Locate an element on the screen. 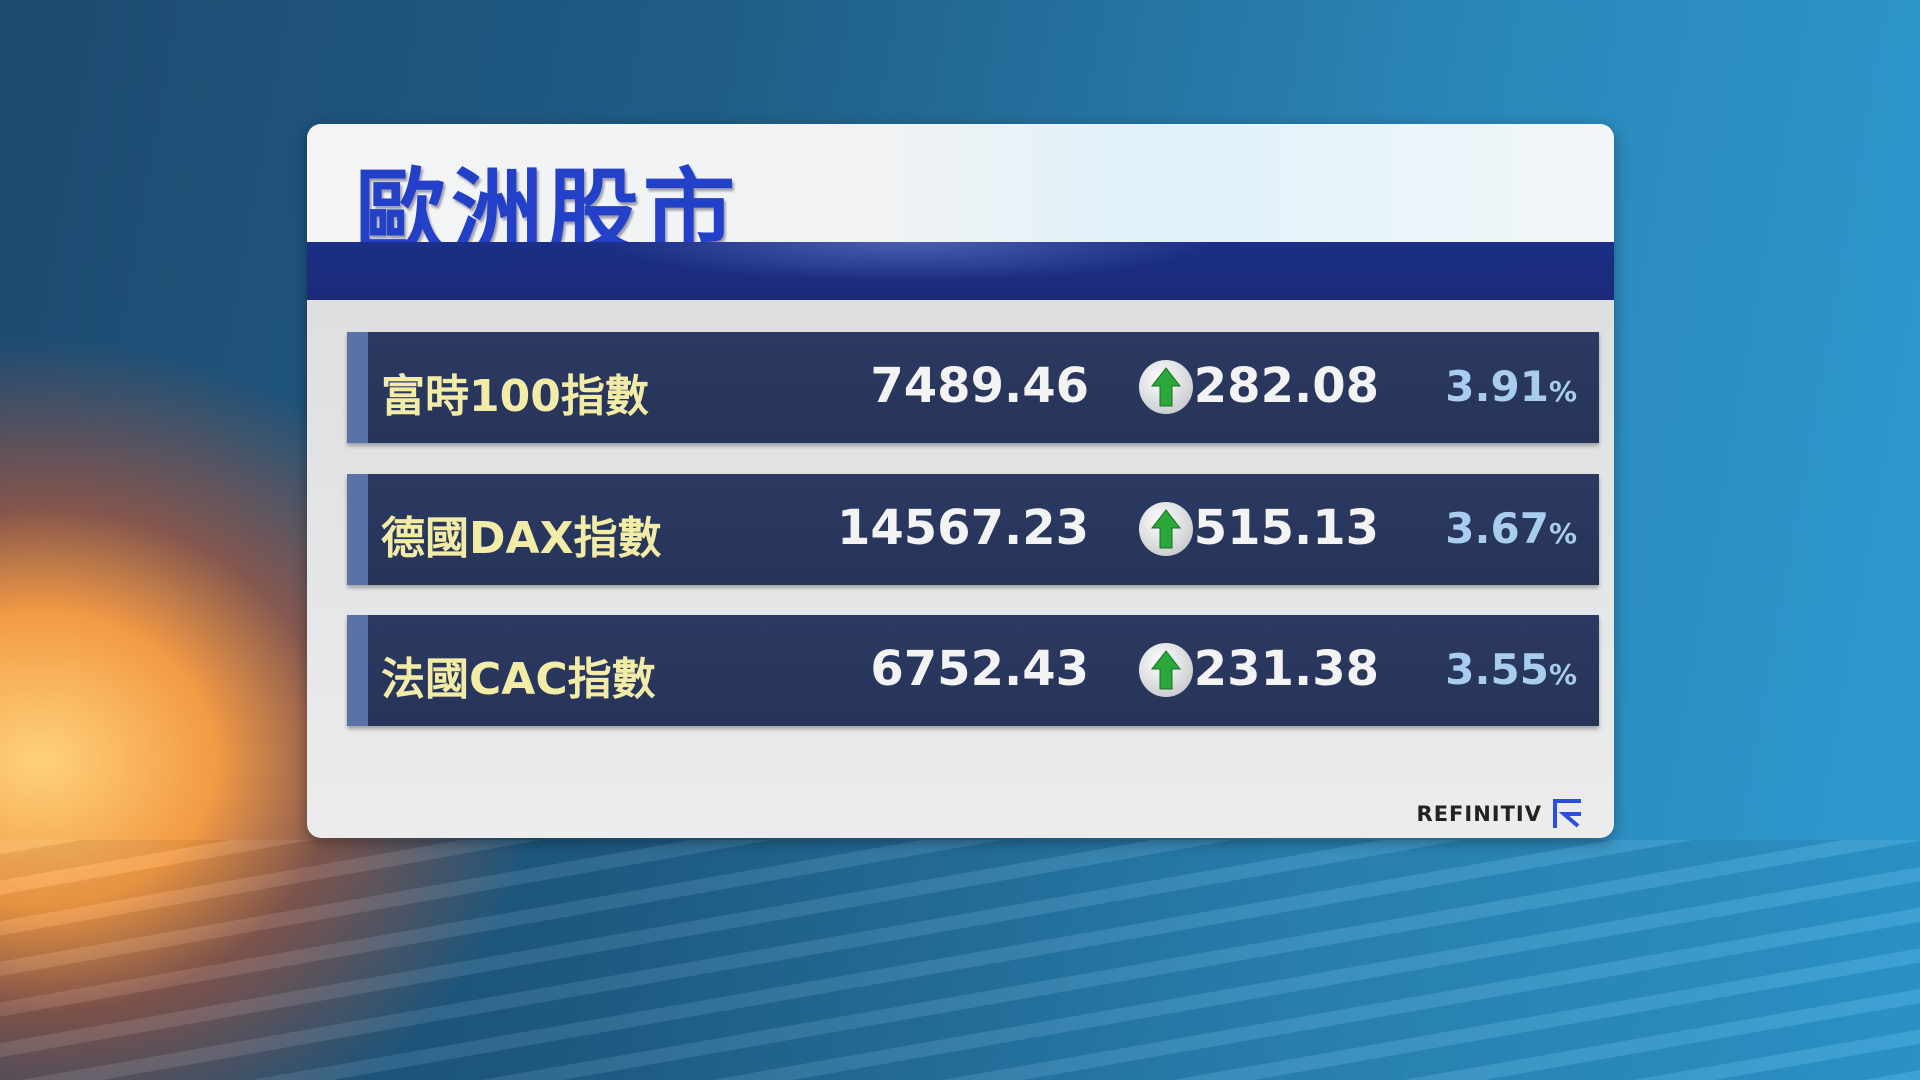 Image resolution: width=1920 pixels, height=1080 pixels. index-percent: 3.67% is located at coordinates (1511, 528).